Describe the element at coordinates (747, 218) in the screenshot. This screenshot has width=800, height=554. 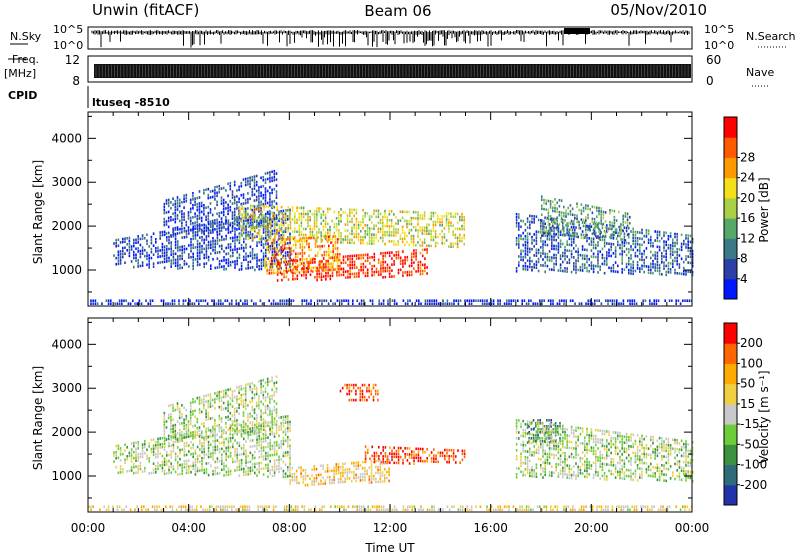
I see `power-colorbar-tick-label: 16` at that location.